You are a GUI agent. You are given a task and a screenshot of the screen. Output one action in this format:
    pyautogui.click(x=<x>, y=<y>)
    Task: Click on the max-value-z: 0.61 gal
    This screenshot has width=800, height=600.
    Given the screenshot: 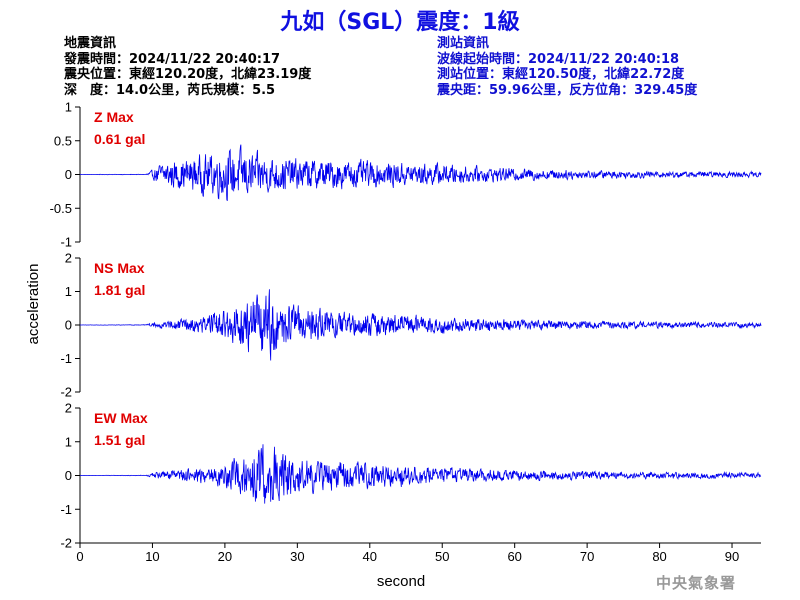 What is the action you would take?
    pyautogui.click(x=119, y=139)
    